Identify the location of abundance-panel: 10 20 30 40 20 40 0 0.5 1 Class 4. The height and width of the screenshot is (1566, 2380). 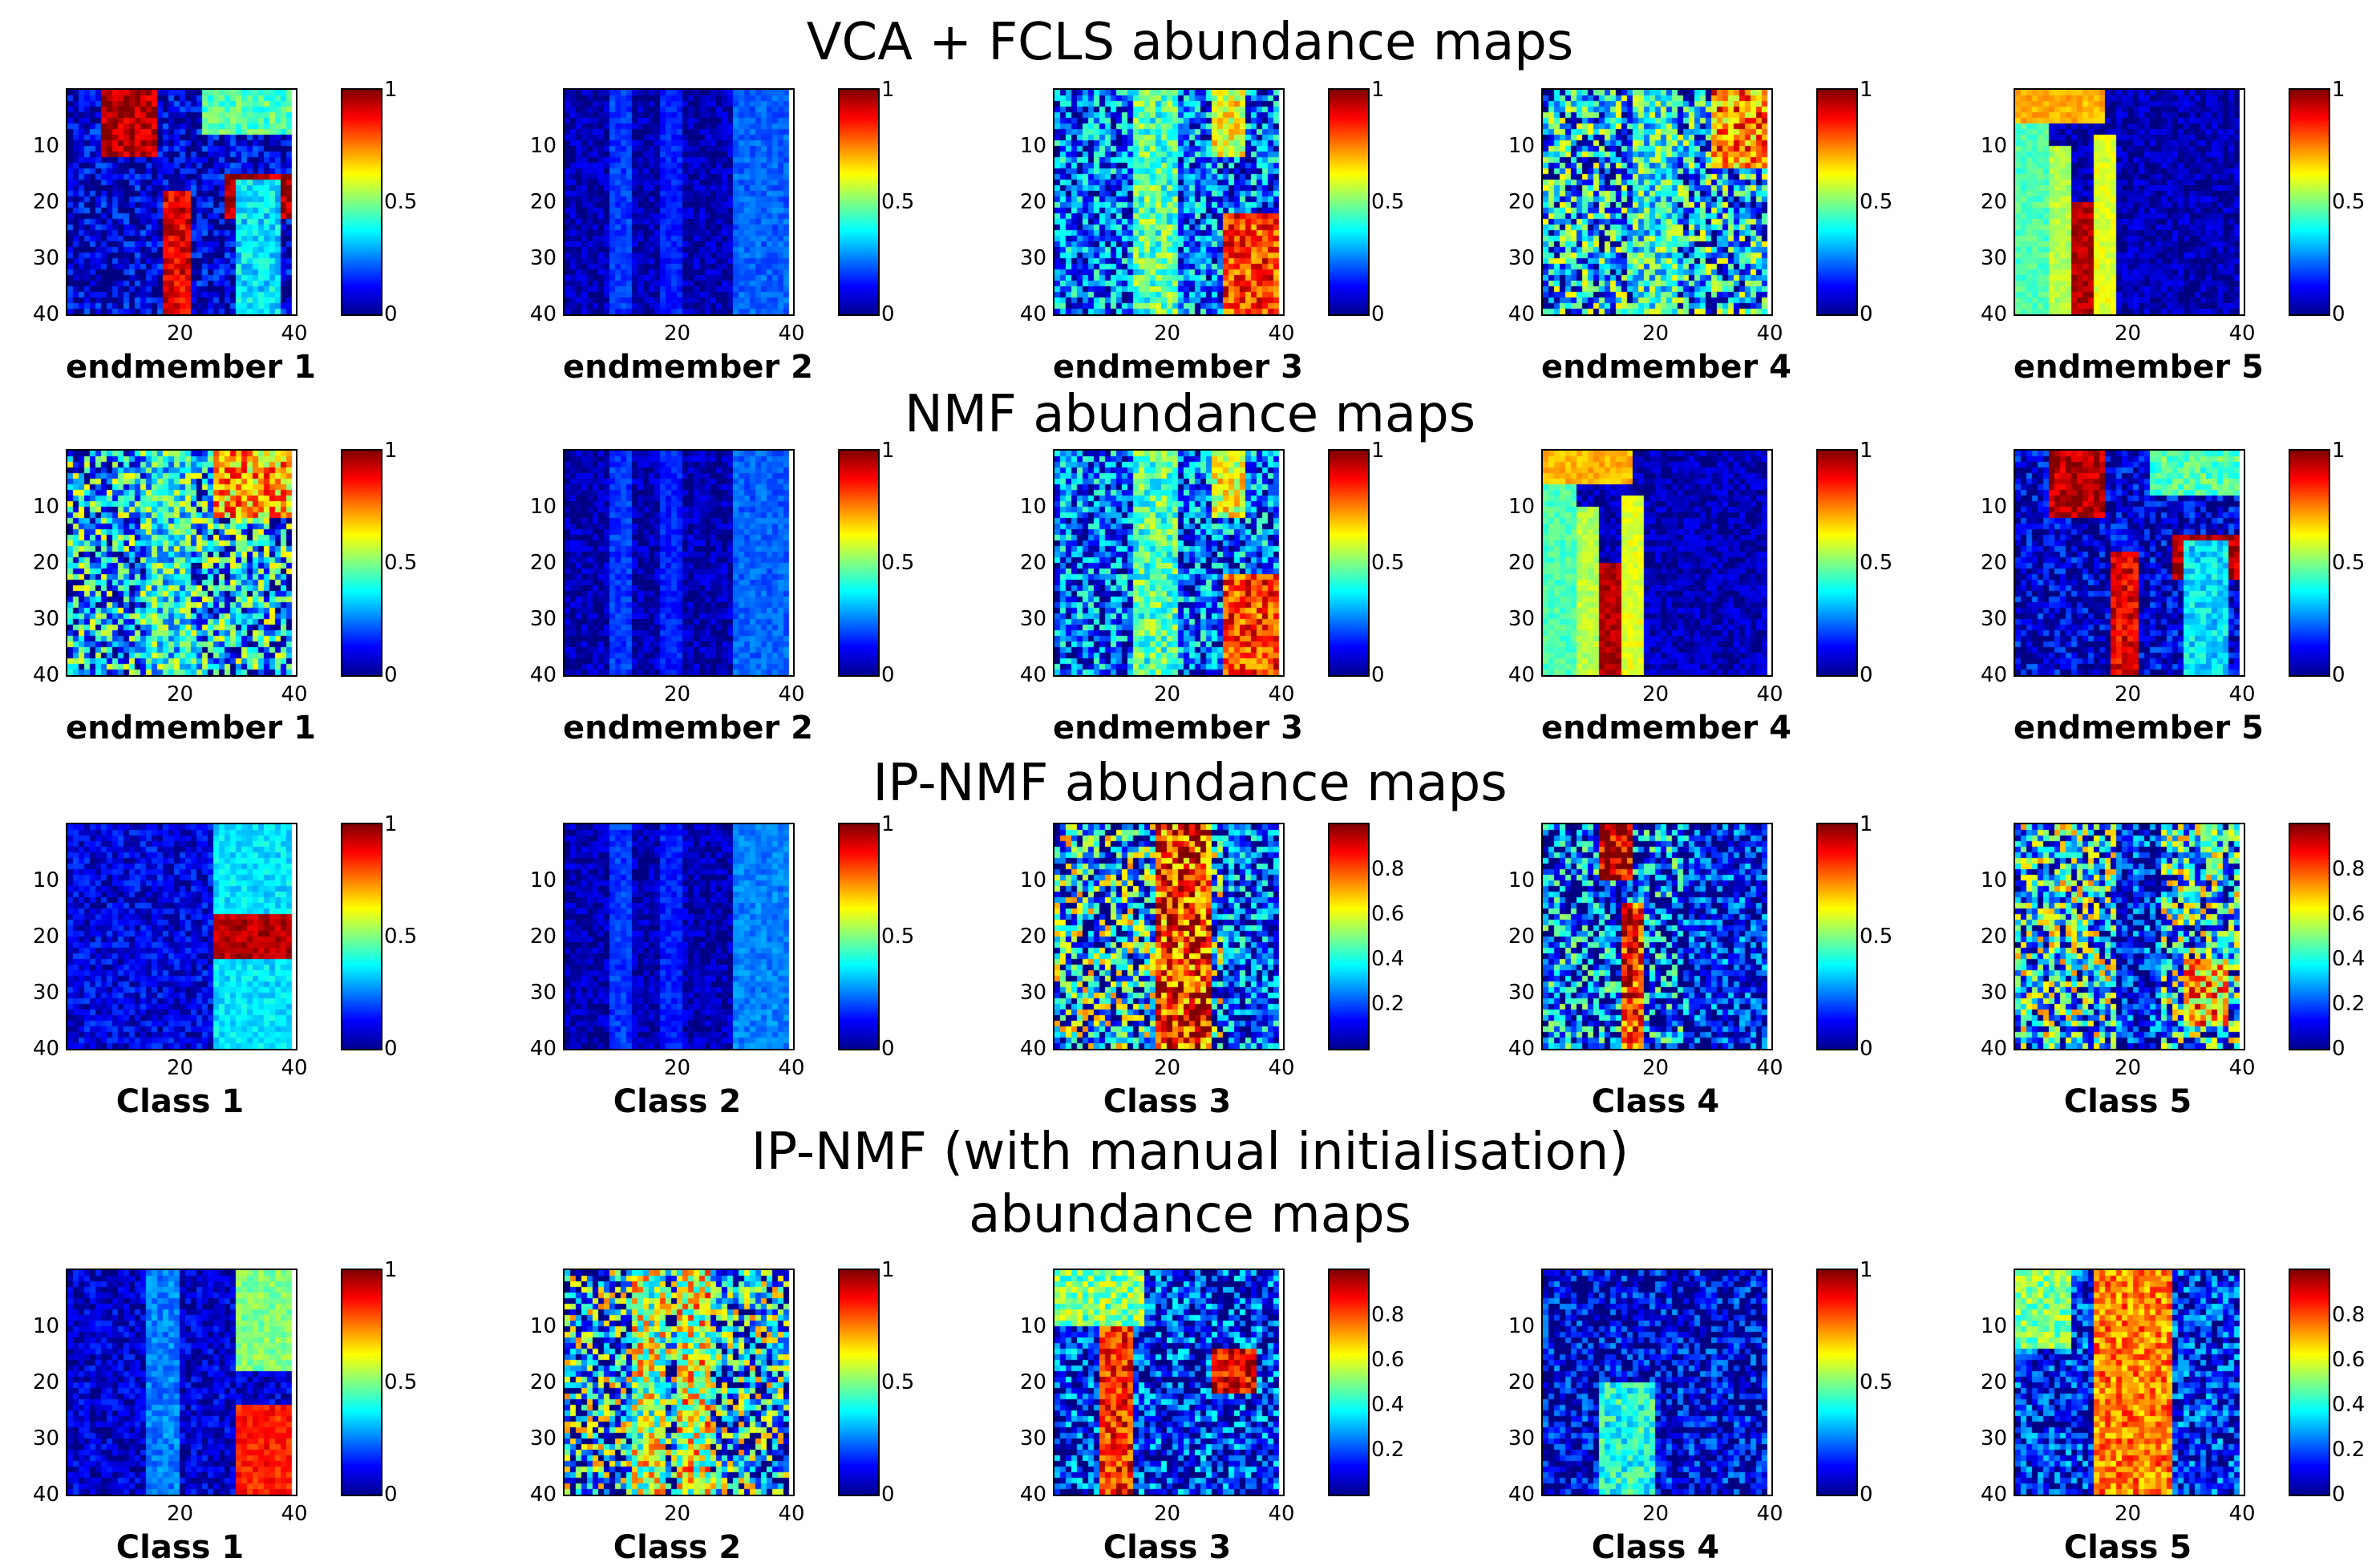
(1761, 966).